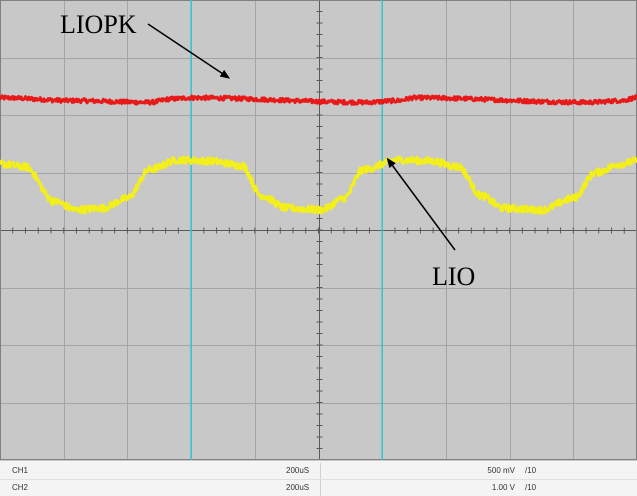 This screenshot has width=637, height=496. What do you see at coordinates (20, 487) in the screenshot?
I see `channel-name: CH2` at bounding box center [20, 487].